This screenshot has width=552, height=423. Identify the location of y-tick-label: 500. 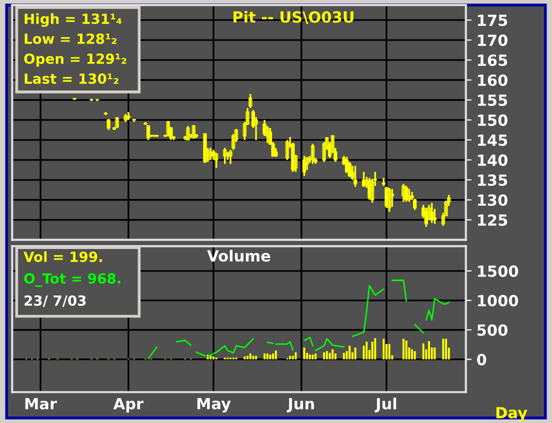
(492, 330).